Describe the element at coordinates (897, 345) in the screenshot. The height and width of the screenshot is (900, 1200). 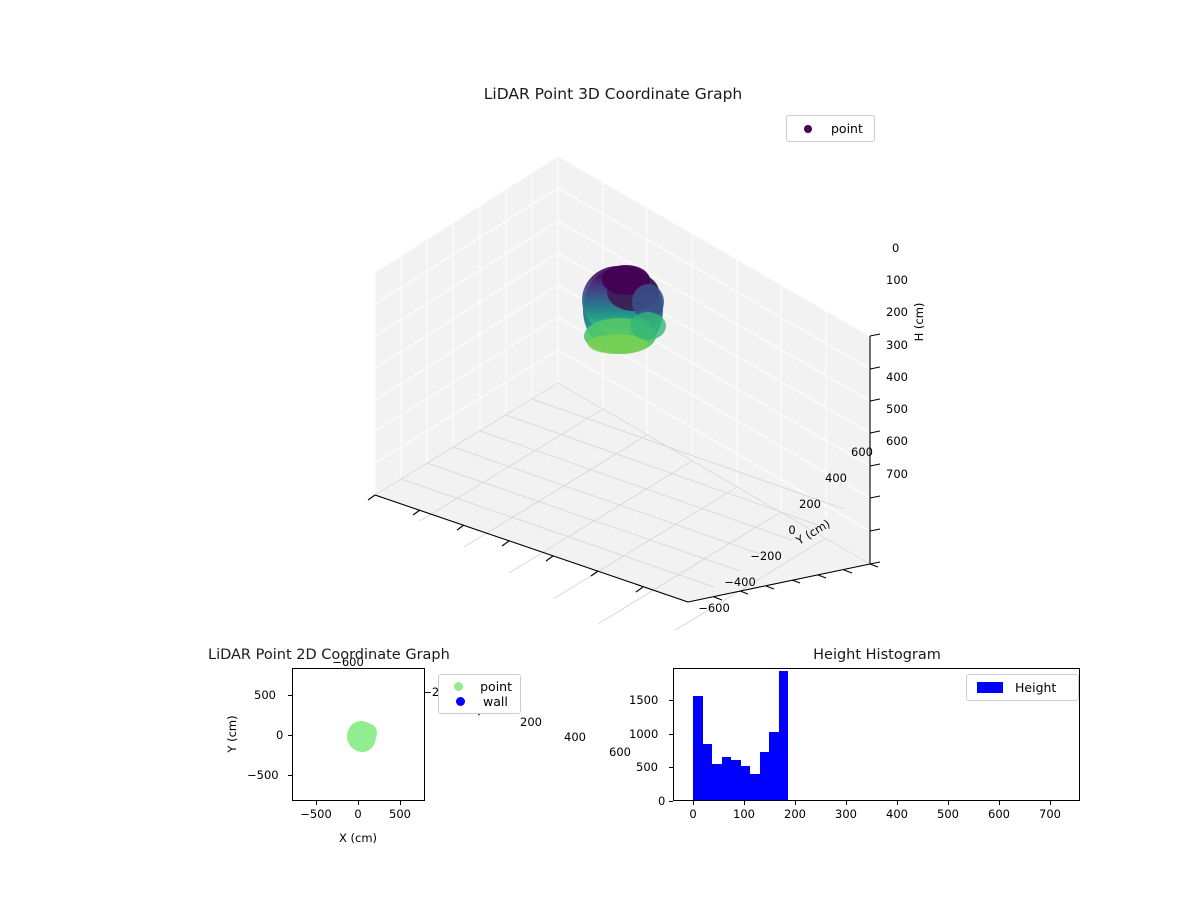
I see `tick-z-3: 300` at that location.